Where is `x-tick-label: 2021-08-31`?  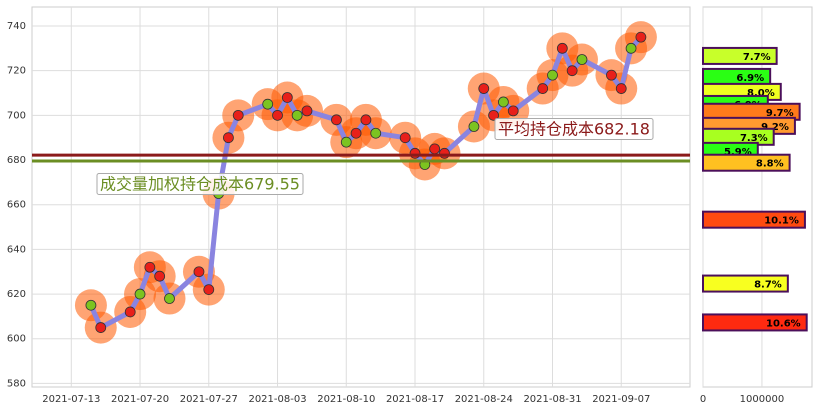 x-tick-label: 2021-08-31 is located at coordinates (552, 399).